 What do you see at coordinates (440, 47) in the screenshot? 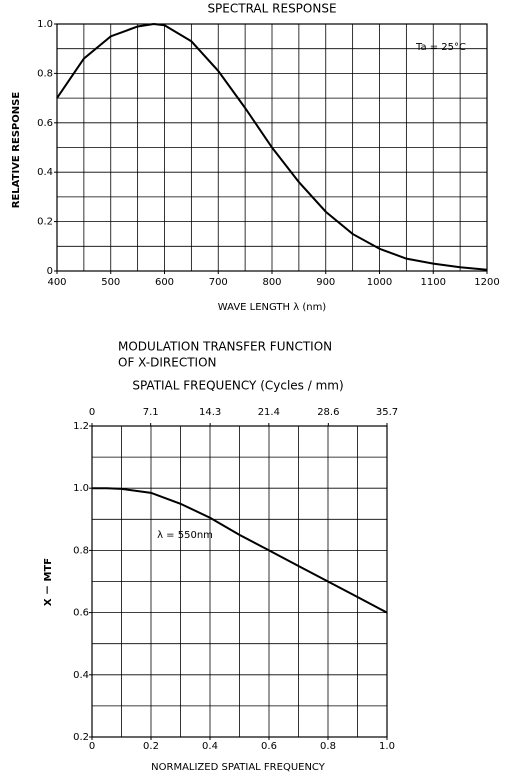
I see `annotation: Ta = 25°C` at bounding box center [440, 47].